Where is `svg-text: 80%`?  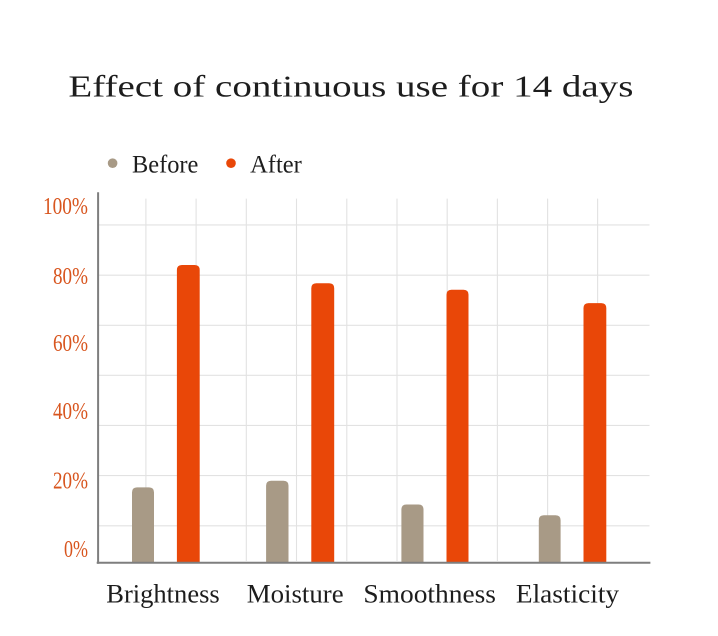
svg-text: 80% is located at coordinates (70, 277).